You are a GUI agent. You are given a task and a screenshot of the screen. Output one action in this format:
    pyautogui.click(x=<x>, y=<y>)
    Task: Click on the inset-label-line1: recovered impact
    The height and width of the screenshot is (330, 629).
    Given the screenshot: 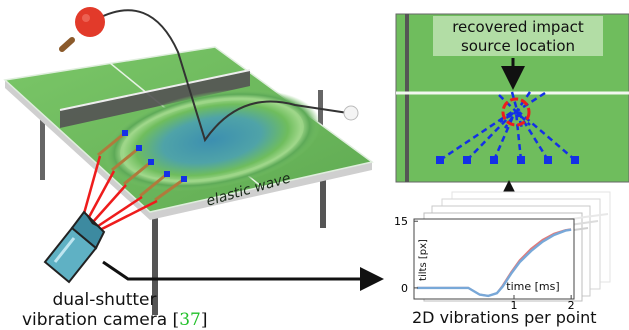 What is the action you would take?
    pyautogui.click(x=518, y=27)
    